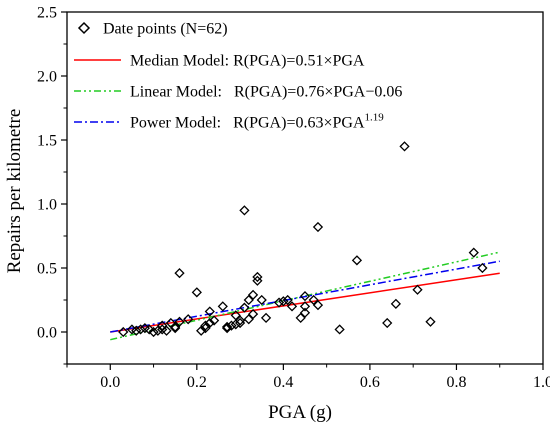 Image resolution: width=550 pixels, height=428 pixels. Describe the element at coordinates (47, 77) in the screenshot. I see `y-tick-label: 2.0` at that location.